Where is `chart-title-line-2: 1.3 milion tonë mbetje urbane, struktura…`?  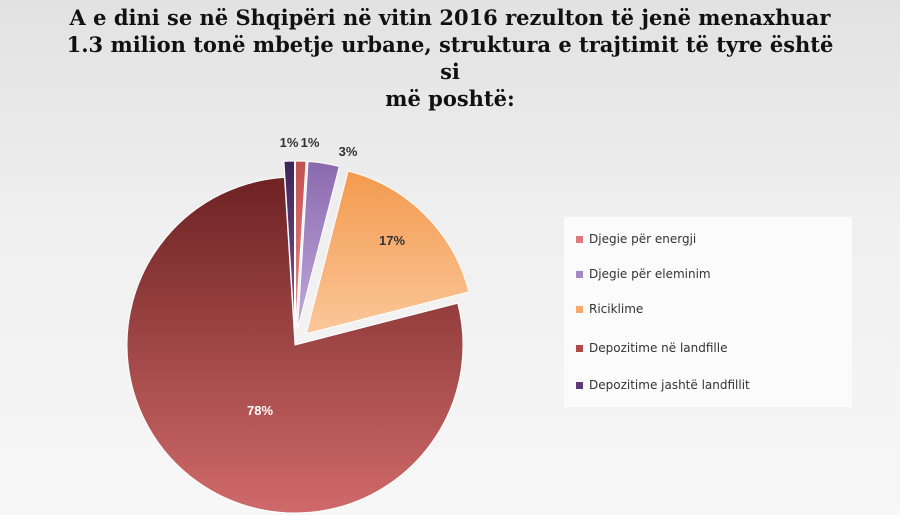
chart-title-line-2: 1.3 milion tonë mbetje urbane, struktura… is located at coordinates (450, 58).